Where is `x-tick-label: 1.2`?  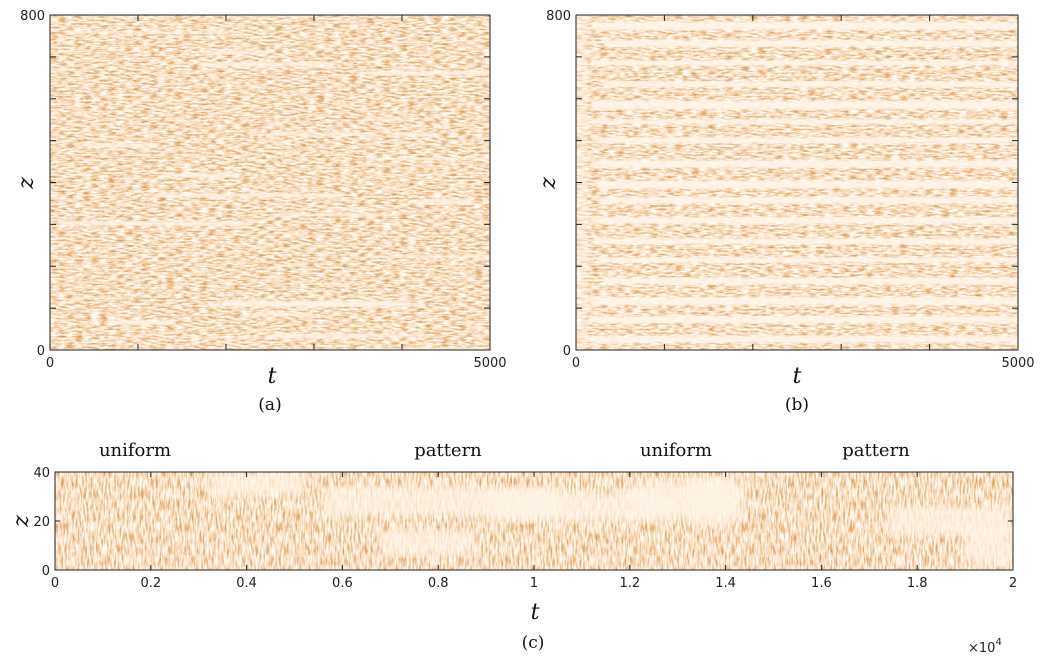
x-tick-label: 1.2 is located at coordinates (629, 583).